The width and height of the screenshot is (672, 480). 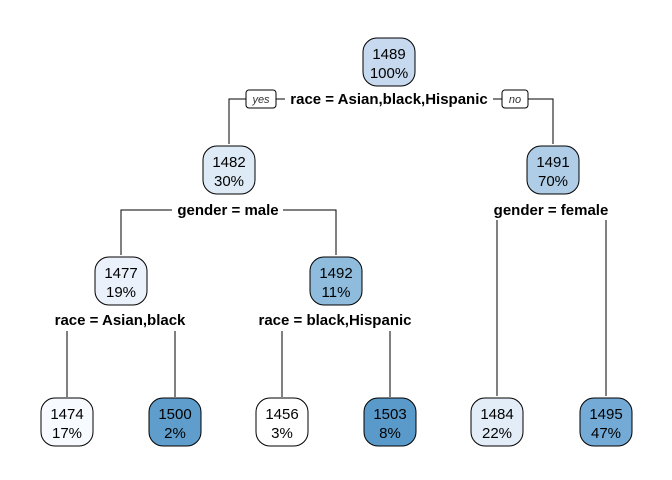 I want to click on node-percent: 19%, so click(x=121, y=292).